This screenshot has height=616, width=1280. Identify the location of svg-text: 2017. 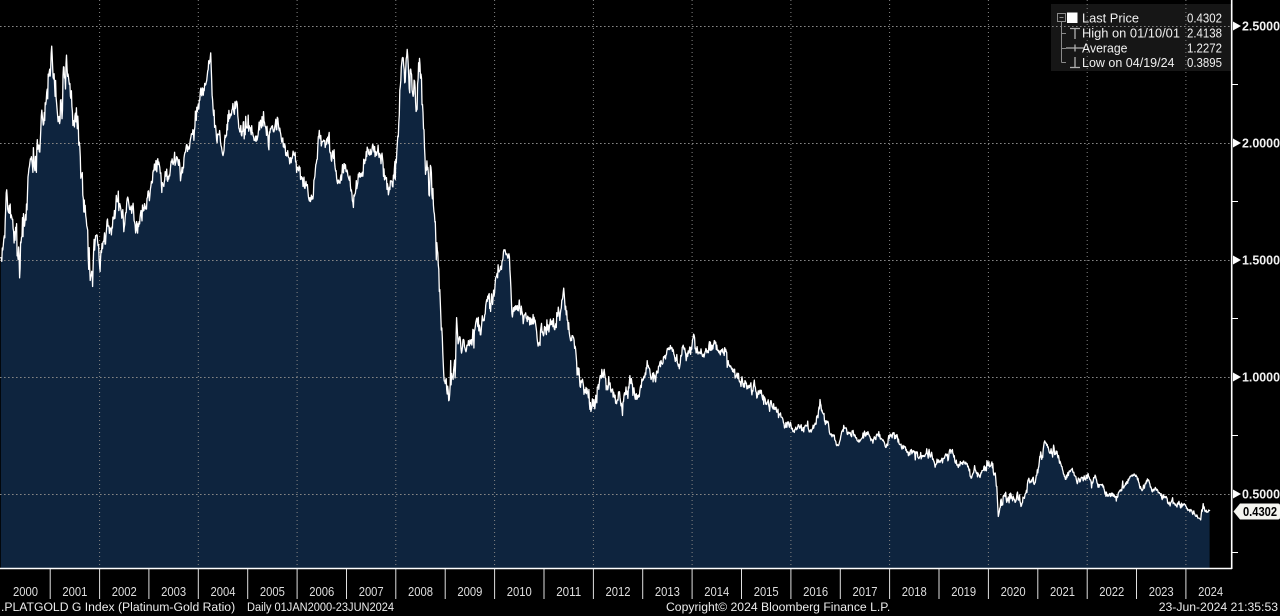
(865, 592).